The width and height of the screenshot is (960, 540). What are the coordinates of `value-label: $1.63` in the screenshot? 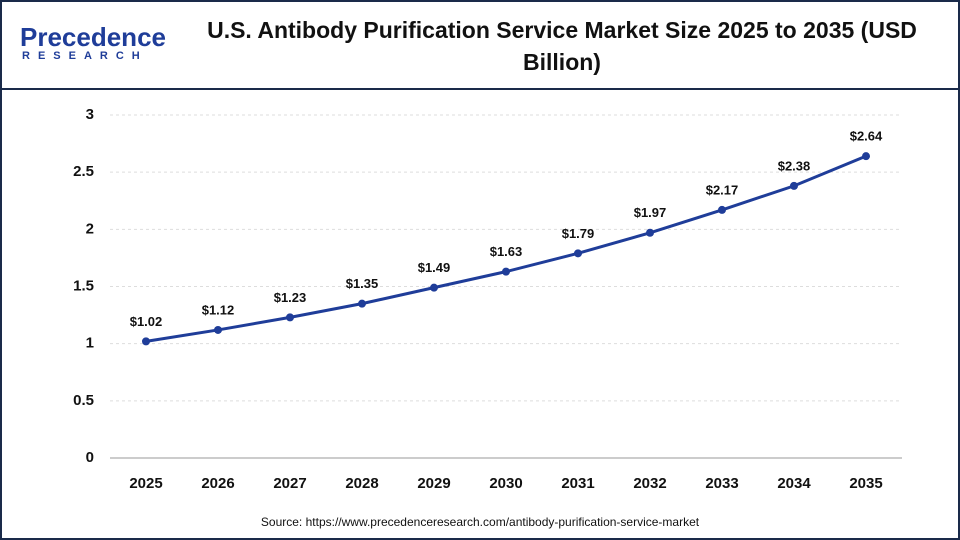 It's located at (506, 251).